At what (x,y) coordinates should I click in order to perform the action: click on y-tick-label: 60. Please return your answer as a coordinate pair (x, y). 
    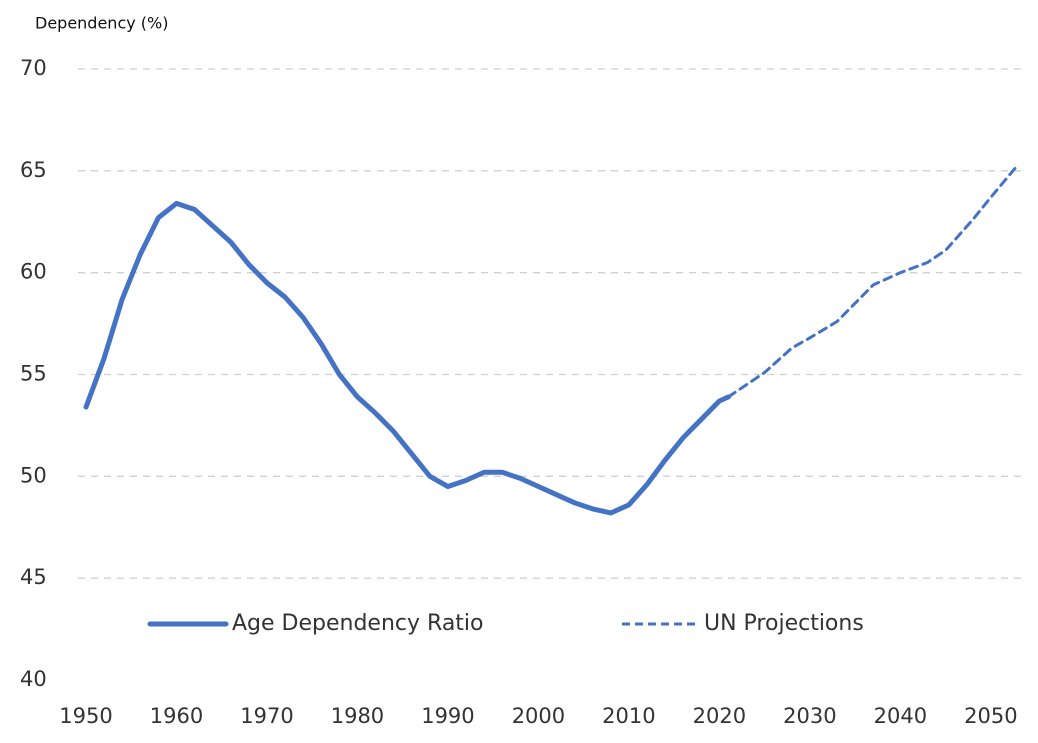
    Looking at the image, I should click on (33, 272).